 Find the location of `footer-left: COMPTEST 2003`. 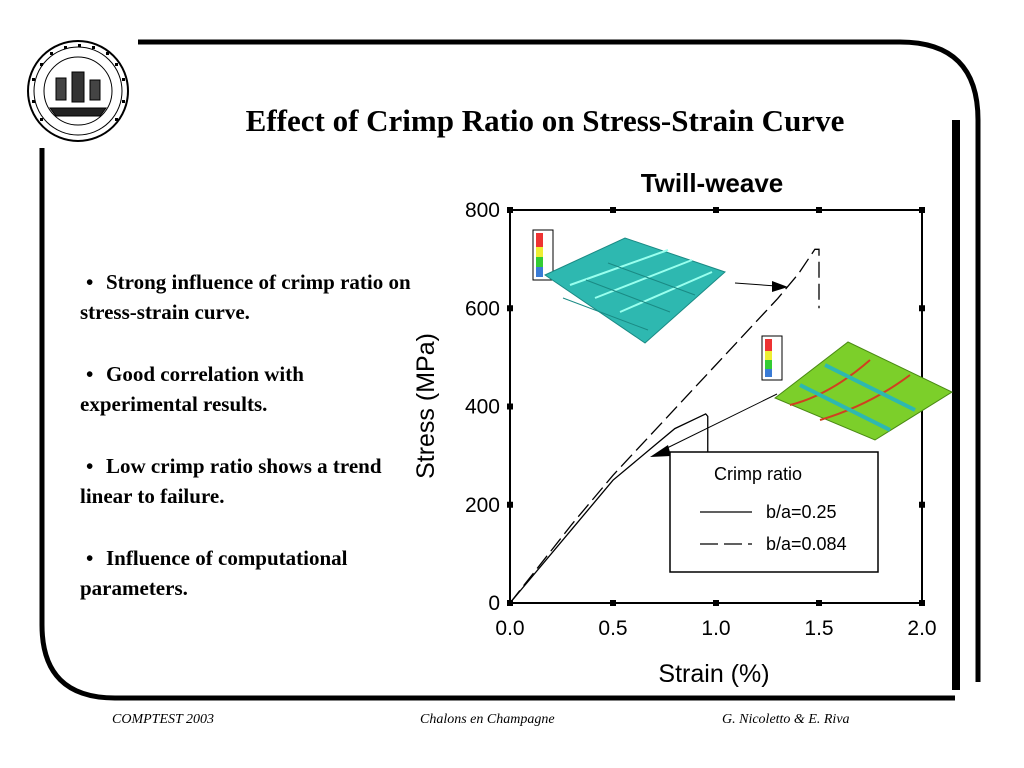

footer-left: COMPTEST 2003 is located at coordinates (163, 719).